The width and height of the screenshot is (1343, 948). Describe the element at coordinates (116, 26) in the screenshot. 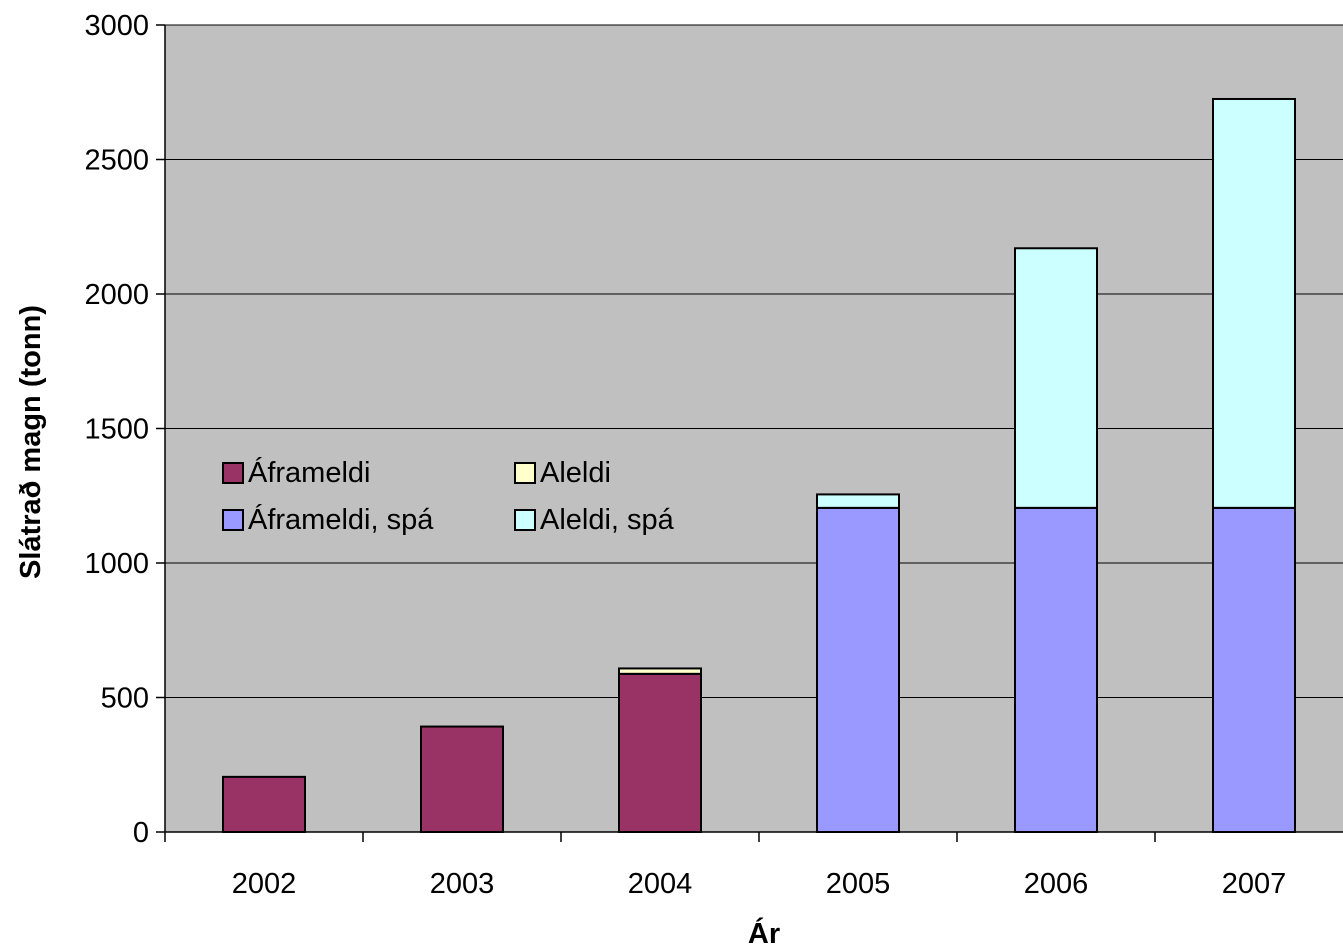

I see `y-tick-label: 3000` at that location.